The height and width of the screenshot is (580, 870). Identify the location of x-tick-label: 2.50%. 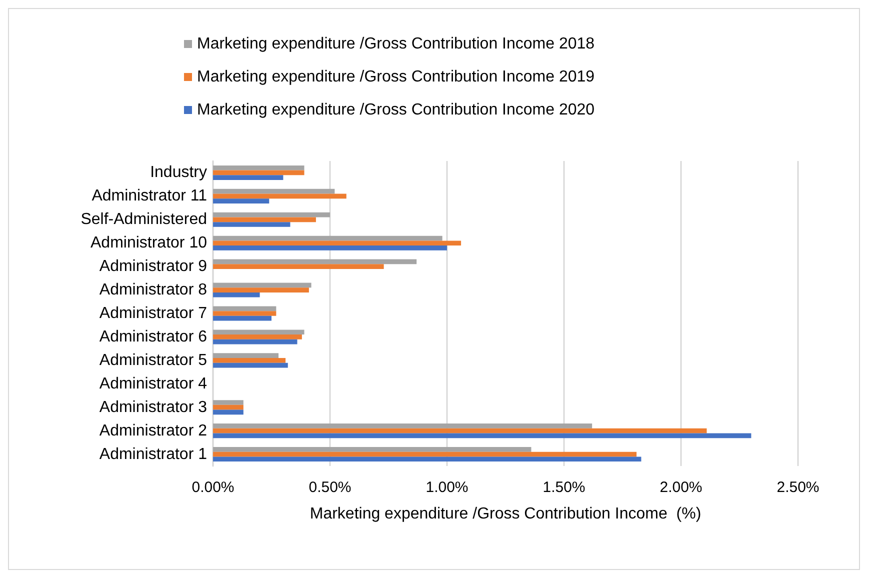
(798, 487).